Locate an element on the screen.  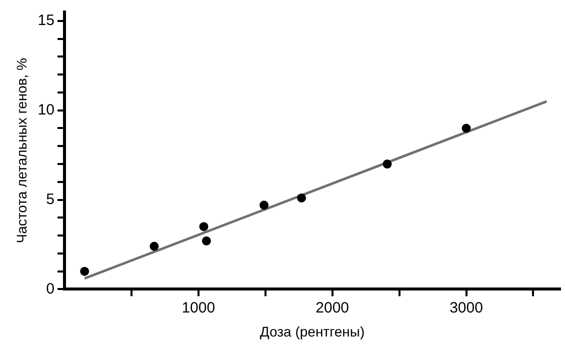
x-axis-title: Доза (рентгены) is located at coordinates (312, 331).